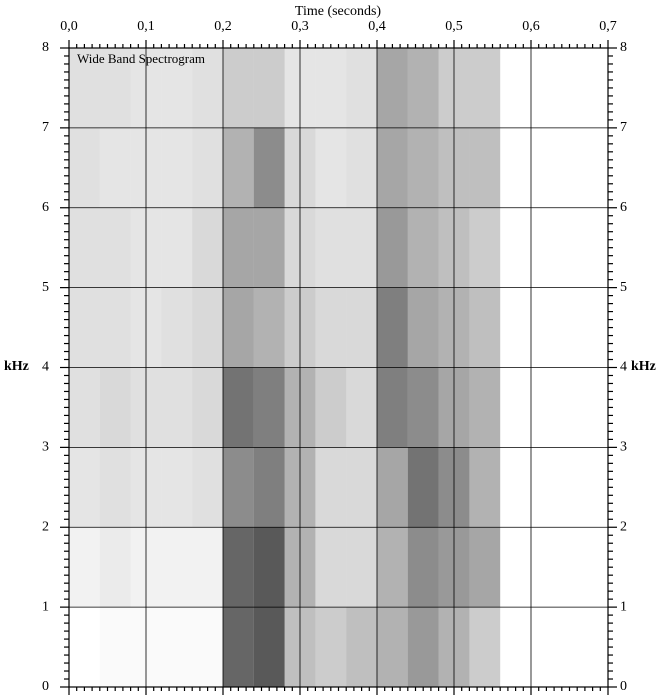 The height and width of the screenshot is (698, 665). I want to click on y-tick-label: 4, so click(45, 367).